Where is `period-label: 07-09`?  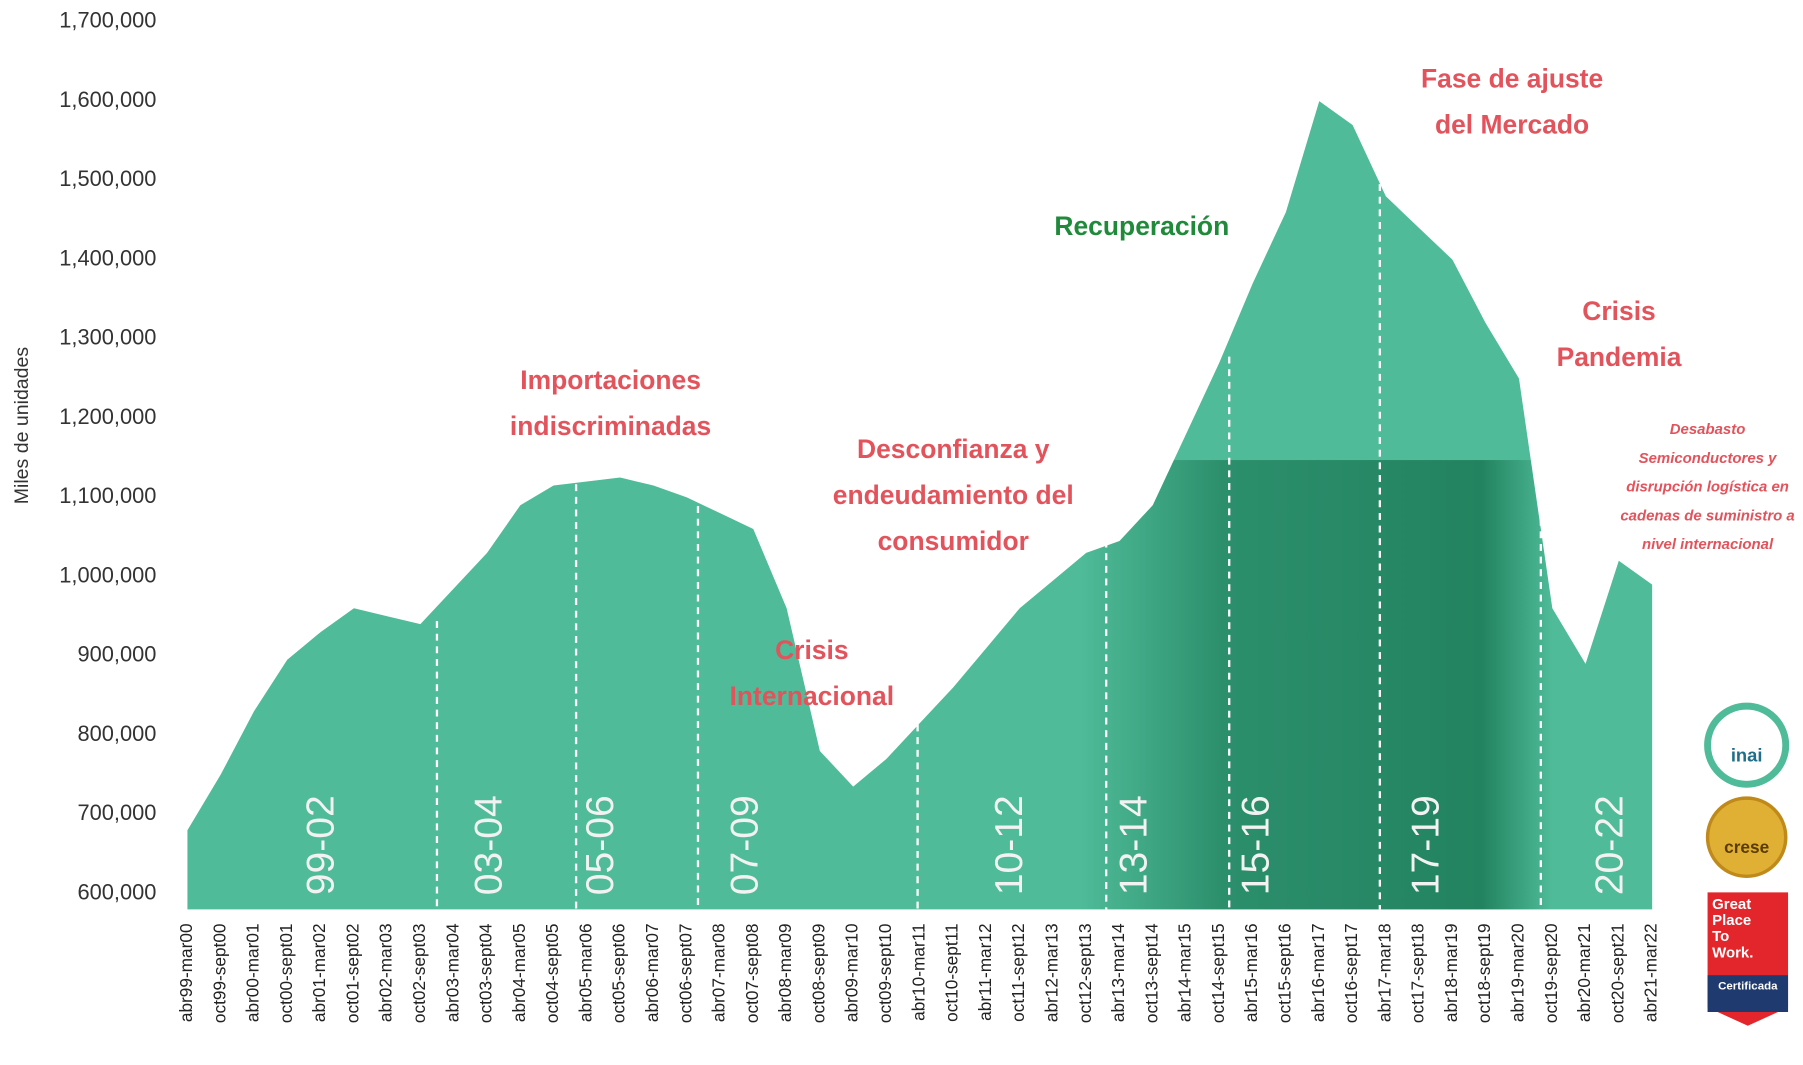
period-label: 07-09 is located at coordinates (745, 845).